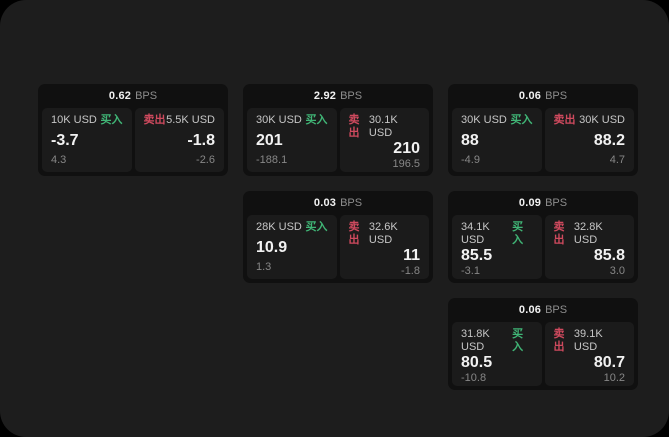  What do you see at coordinates (411, 255) in the screenshot?
I see `sell-price-value: 11` at bounding box center [411, 255].